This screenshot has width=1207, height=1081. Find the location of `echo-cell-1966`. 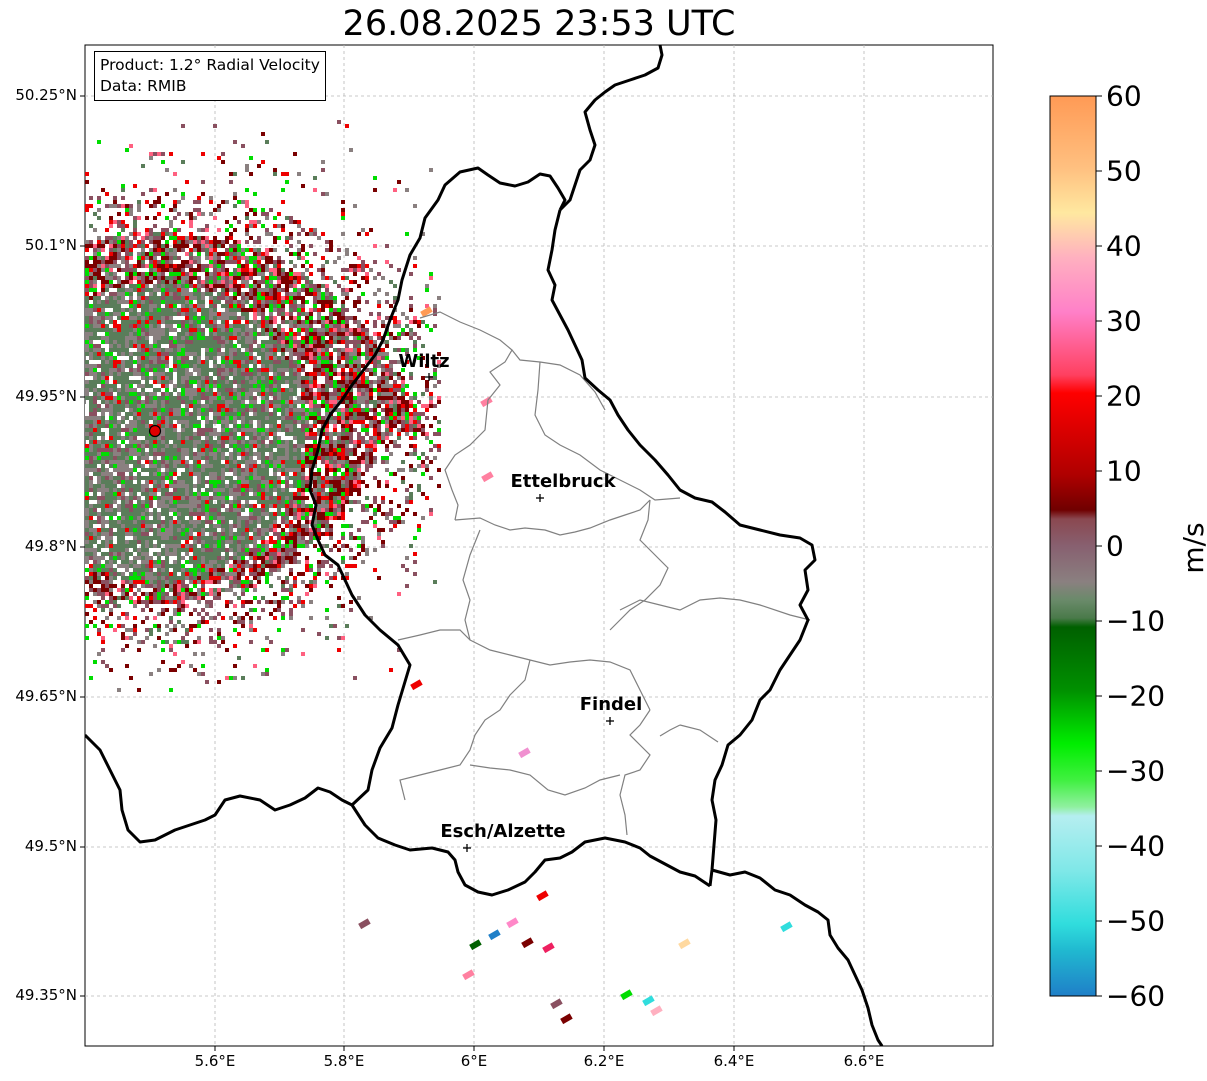

echo-cell-1966 is located at coordinates (155, 346).